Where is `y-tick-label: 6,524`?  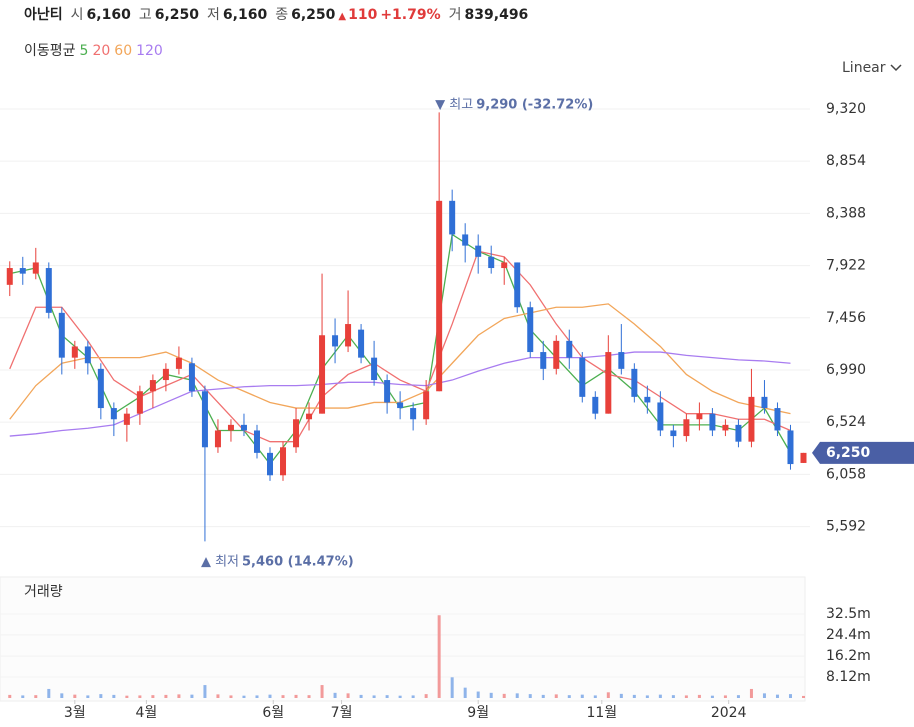 y-tick-label: 6,524 is located at coordinates (846, 422).